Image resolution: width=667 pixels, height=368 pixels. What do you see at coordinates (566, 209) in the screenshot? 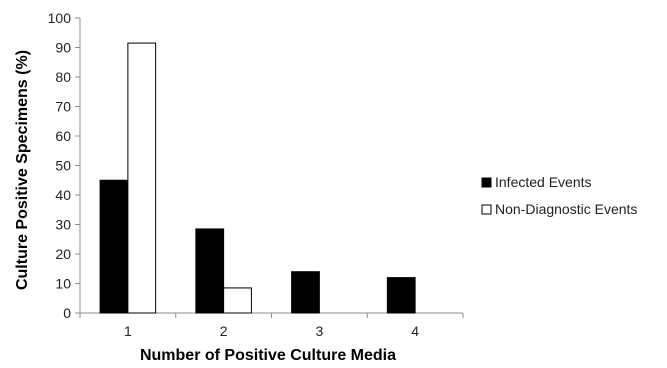
I see `legend-label: Non-Diagnostic Events` at bounding box center [566, 209].